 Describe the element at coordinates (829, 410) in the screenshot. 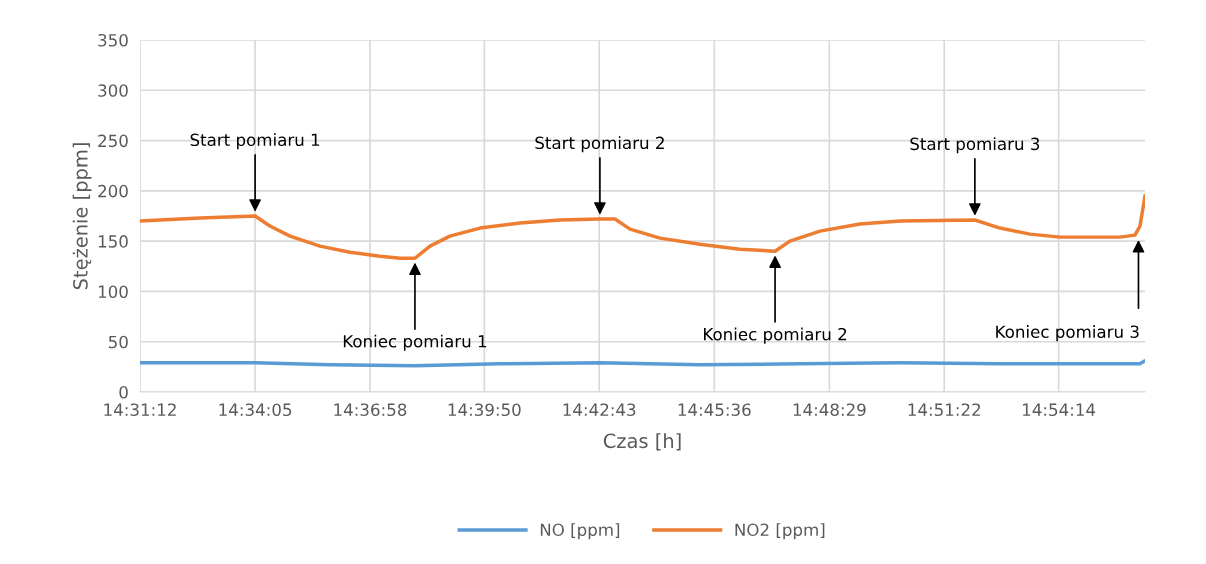

I see `x-tick-label: 14:48:29` at that location.